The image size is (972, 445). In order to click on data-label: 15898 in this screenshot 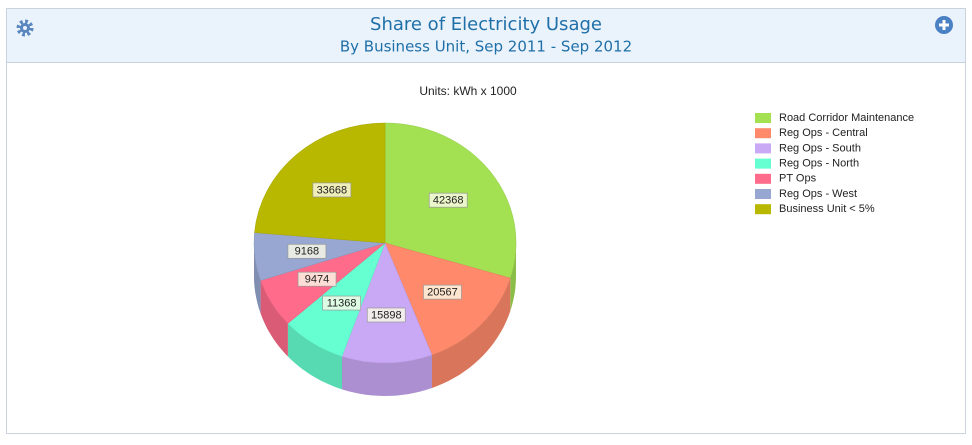, I will do `click(386, 315)`.